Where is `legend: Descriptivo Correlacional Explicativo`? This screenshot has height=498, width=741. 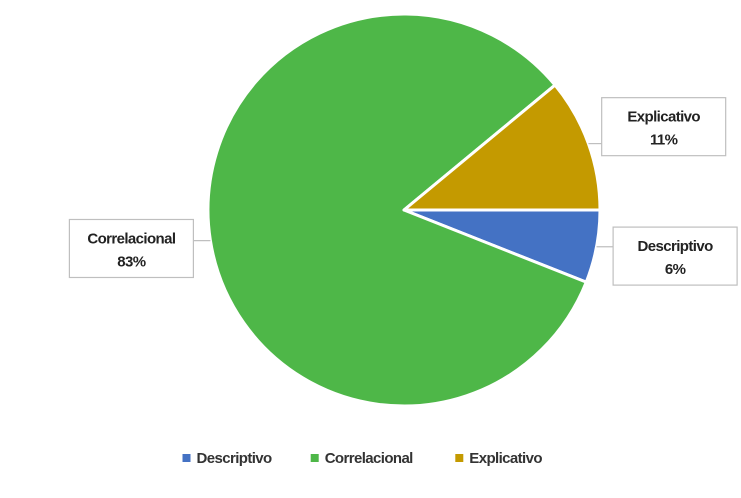 legend: Descriptivo Correlacional Explicativo is located at coordinates (363, 458).